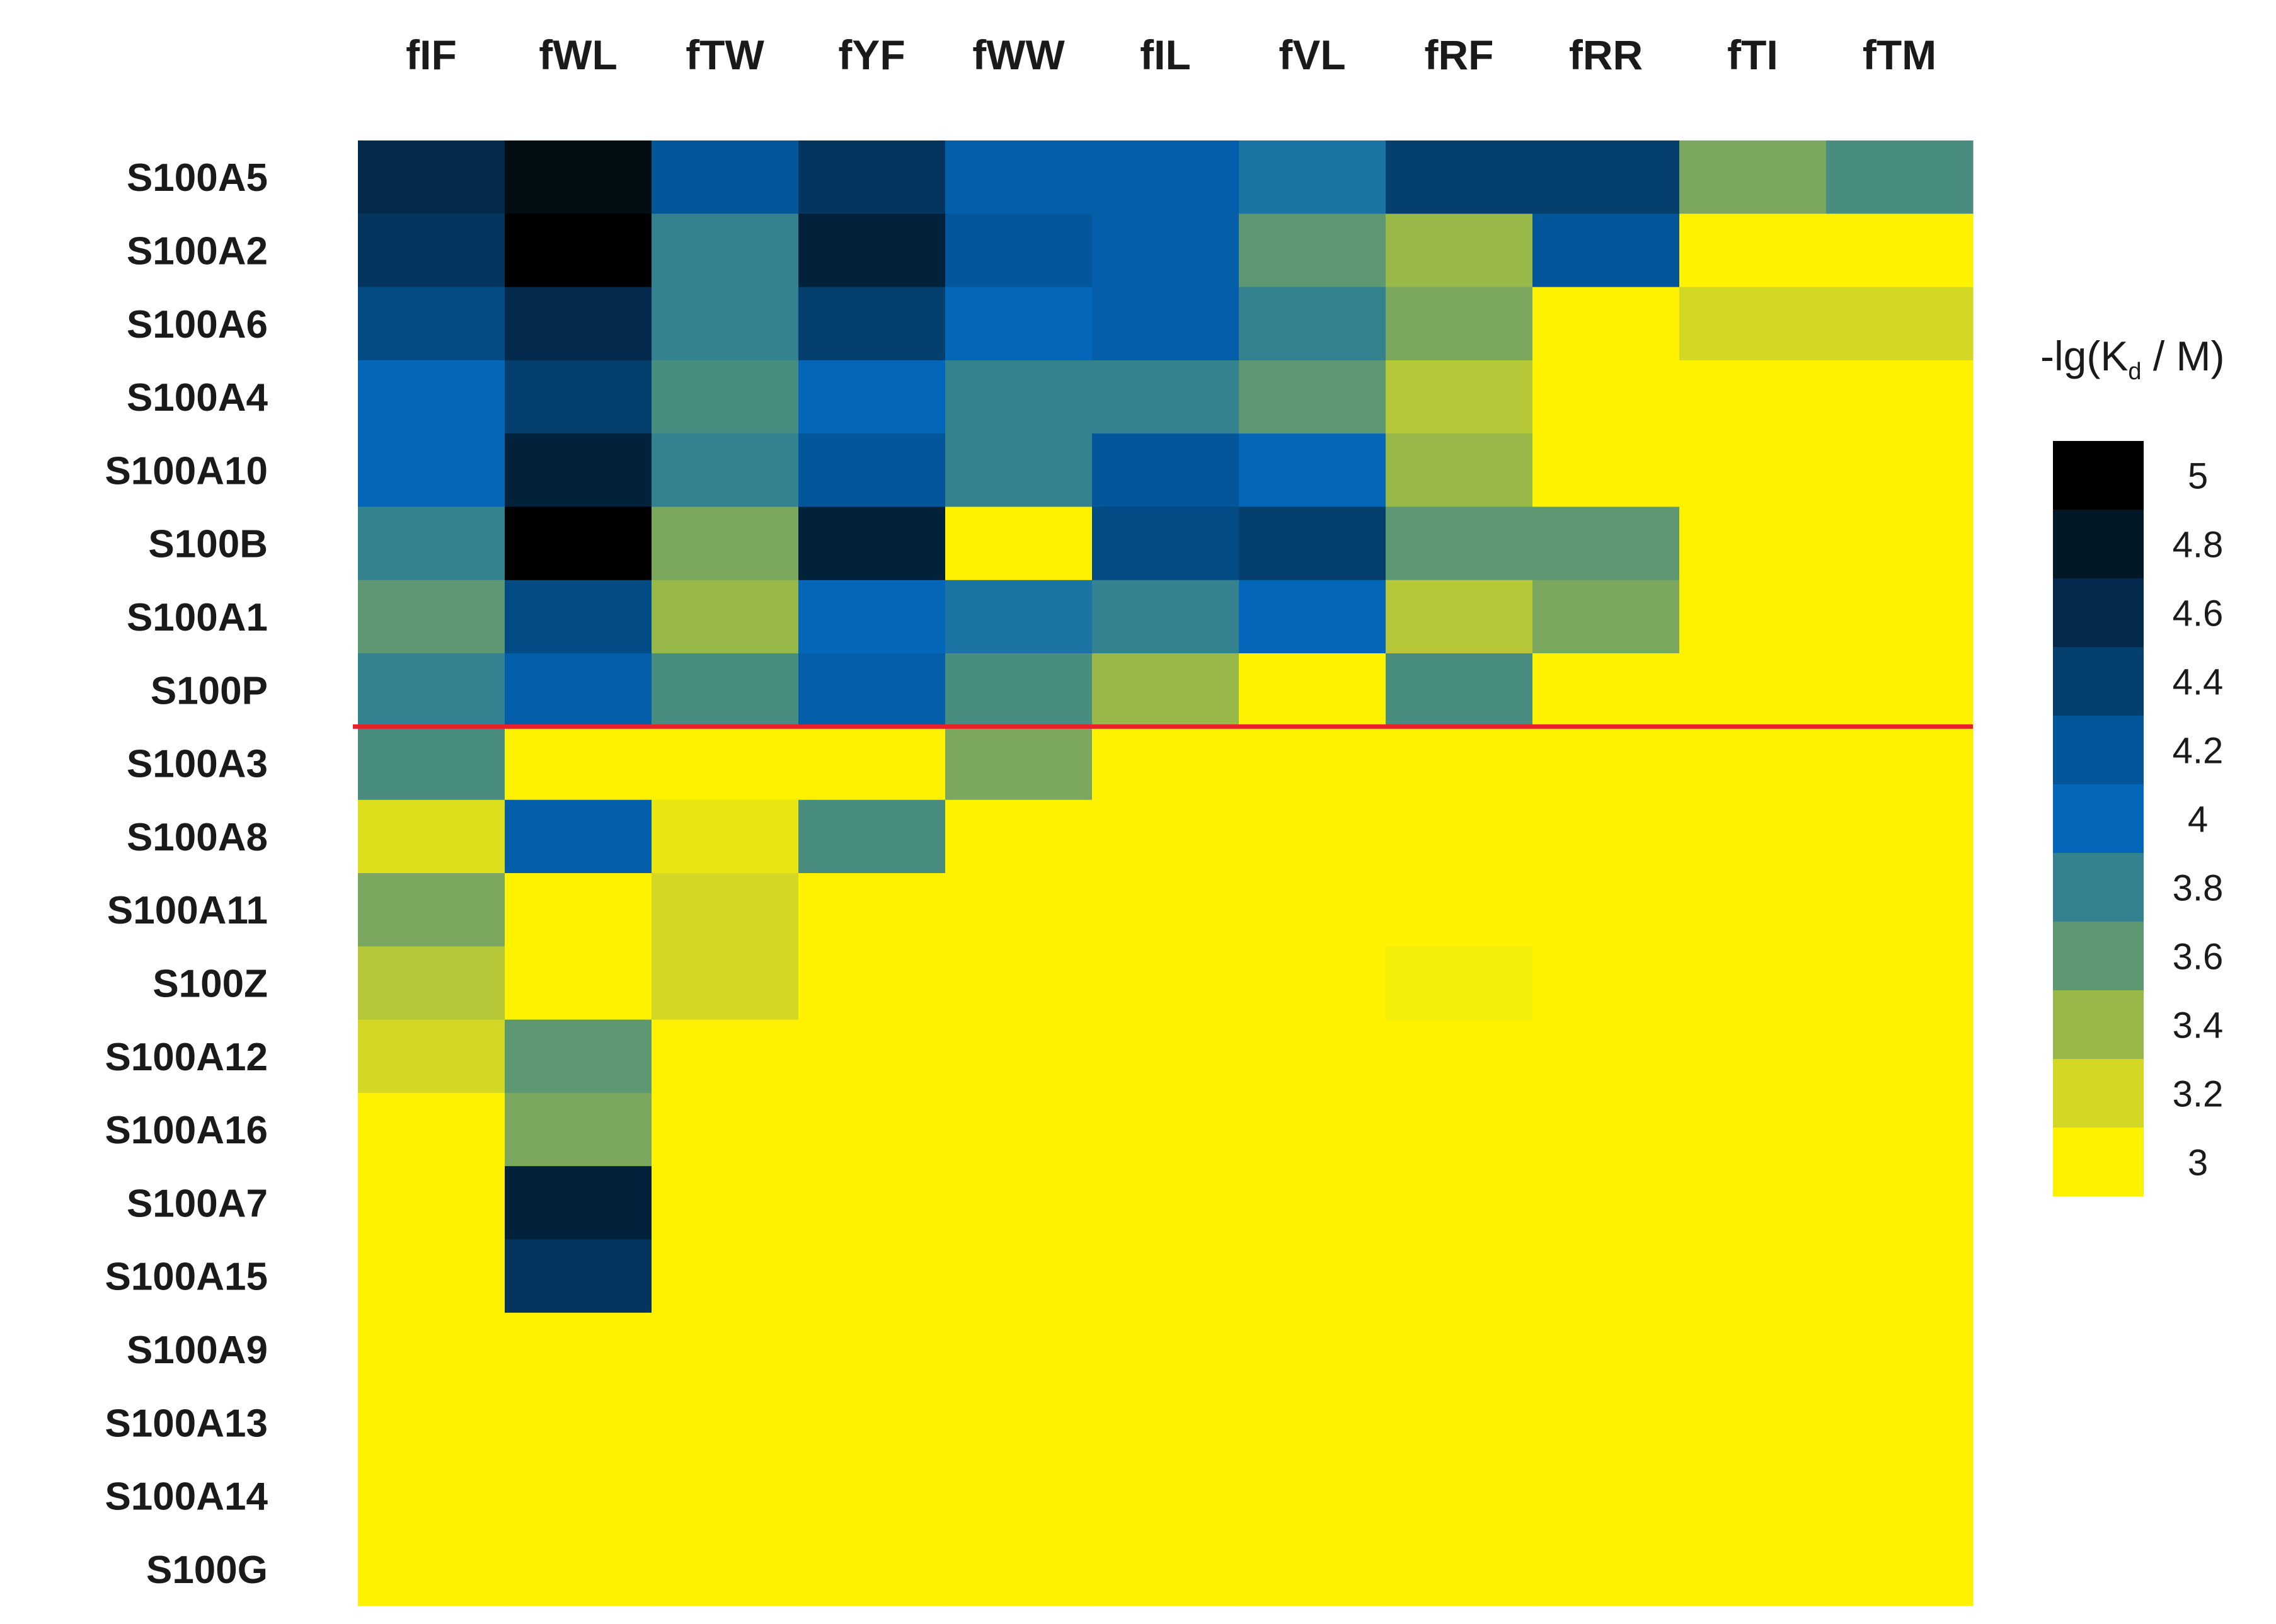 The width and height of the screenshot is (2276, 1624). I want to click on column-label-fWW: fWW, so click(1018, 54).